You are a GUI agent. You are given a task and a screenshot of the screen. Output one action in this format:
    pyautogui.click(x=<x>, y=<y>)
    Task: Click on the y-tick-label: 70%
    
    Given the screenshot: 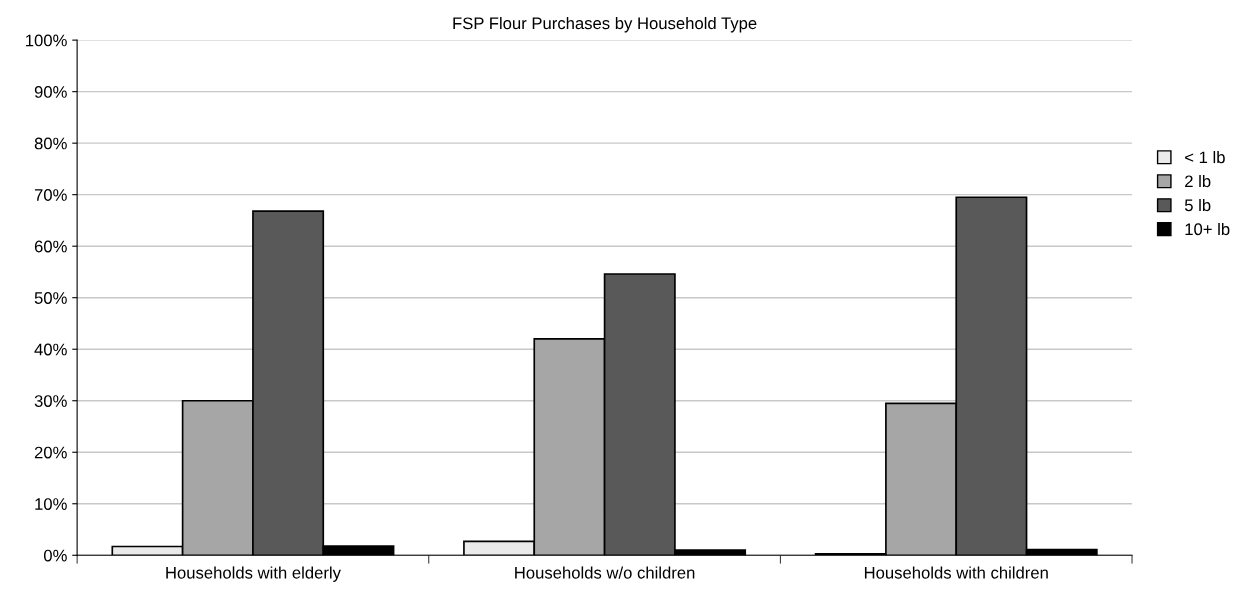 What is the action you would take?
    pyautogui.click(x=50, y=195)
    